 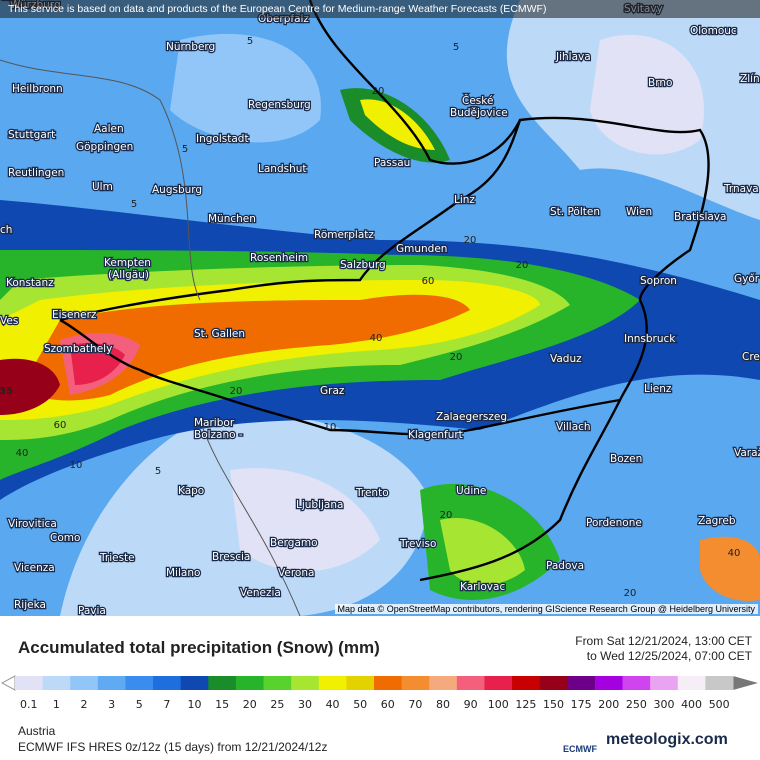 I want to click on city-label: Vaduz, so click(x=566, y=359).